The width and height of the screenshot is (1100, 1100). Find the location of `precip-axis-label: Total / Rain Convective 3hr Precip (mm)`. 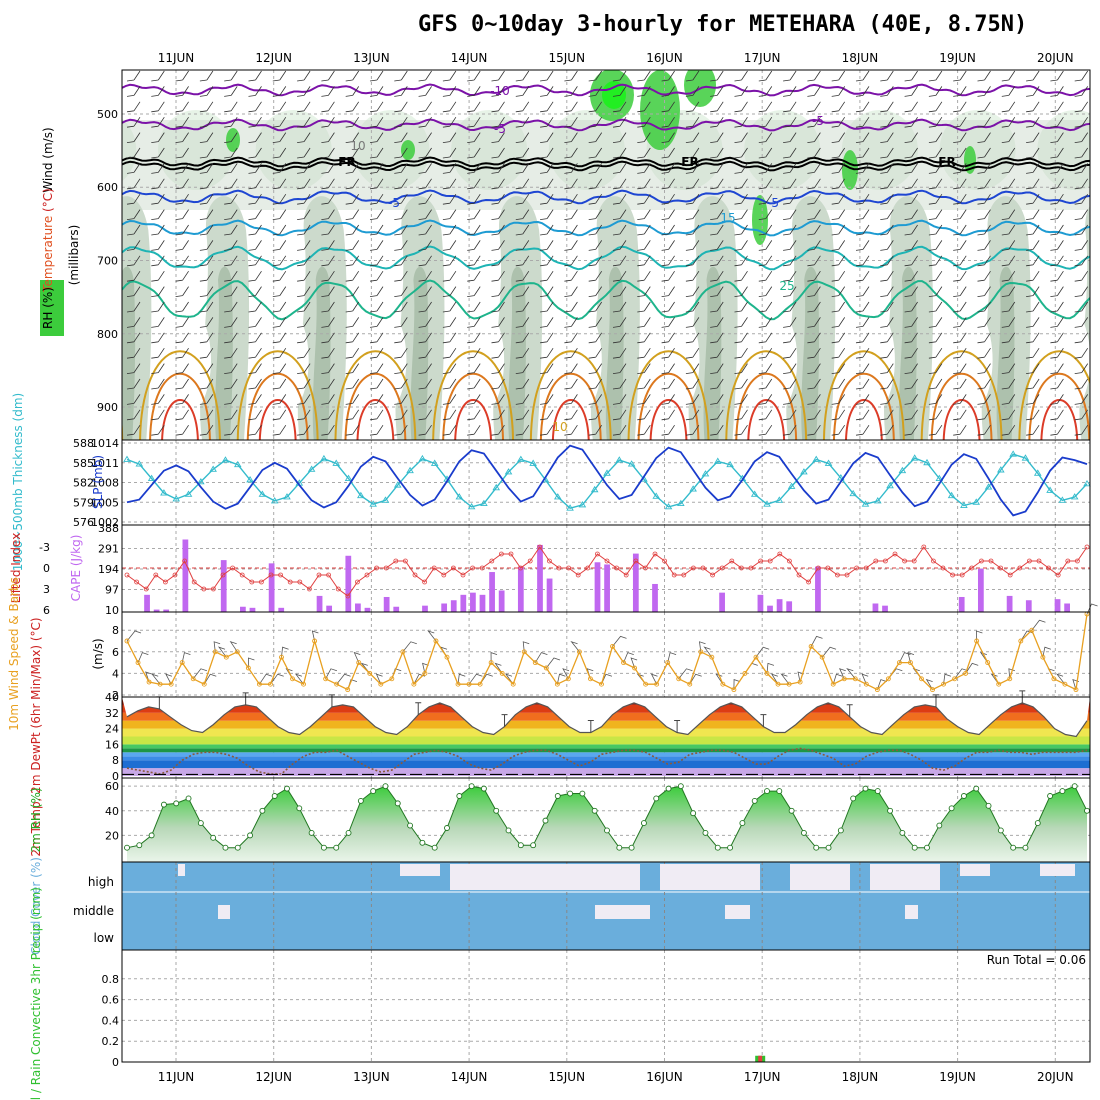

precip-axis-label: Total / Rain Convective 3hr Precip (mm) is located at coordinates (36, 993).